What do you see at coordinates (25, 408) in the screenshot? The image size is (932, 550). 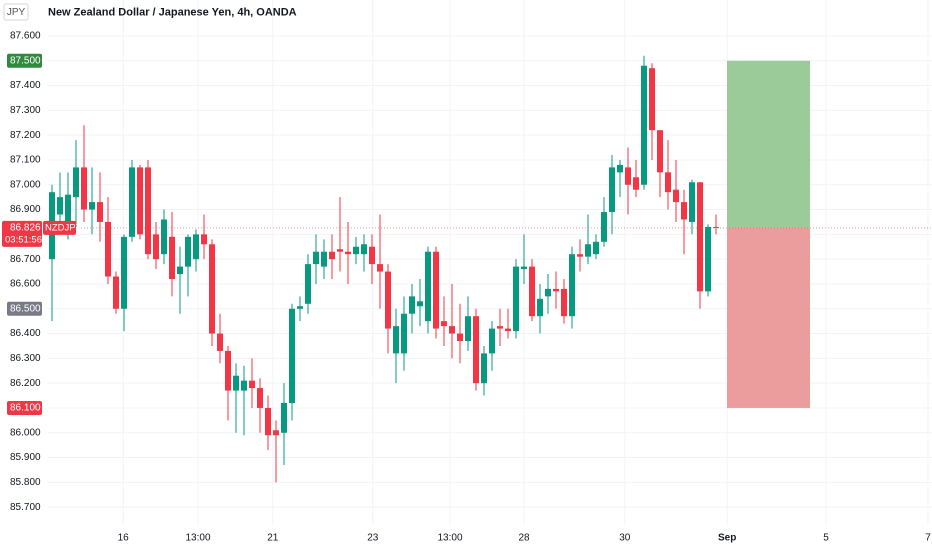 I see `level-label: 86.100` at bounding box center [25, 408].